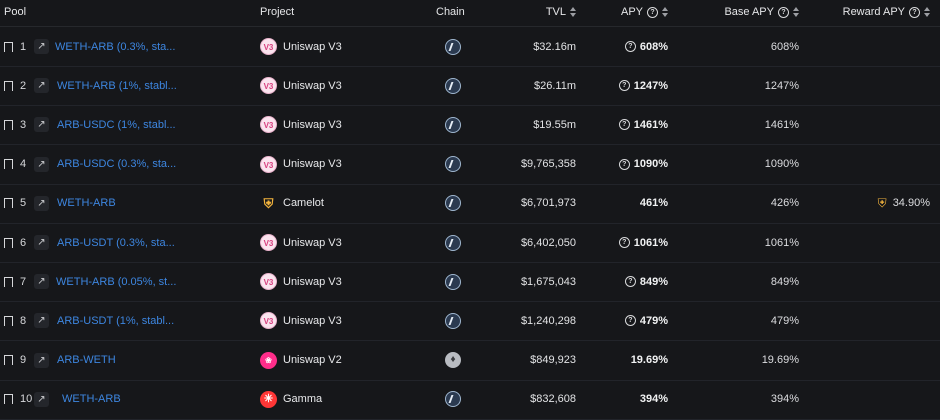 Image resolution: width=940 pixels, height=420 pixels. I want to click on uniswap-logo-icon: ❀, so click(268, 360).